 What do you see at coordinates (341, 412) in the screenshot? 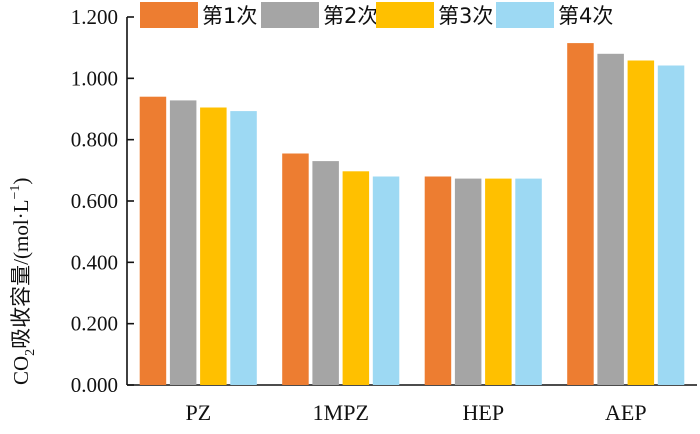
I see `x-tick-label: 1MPZ` at bounding box center [341, 412].